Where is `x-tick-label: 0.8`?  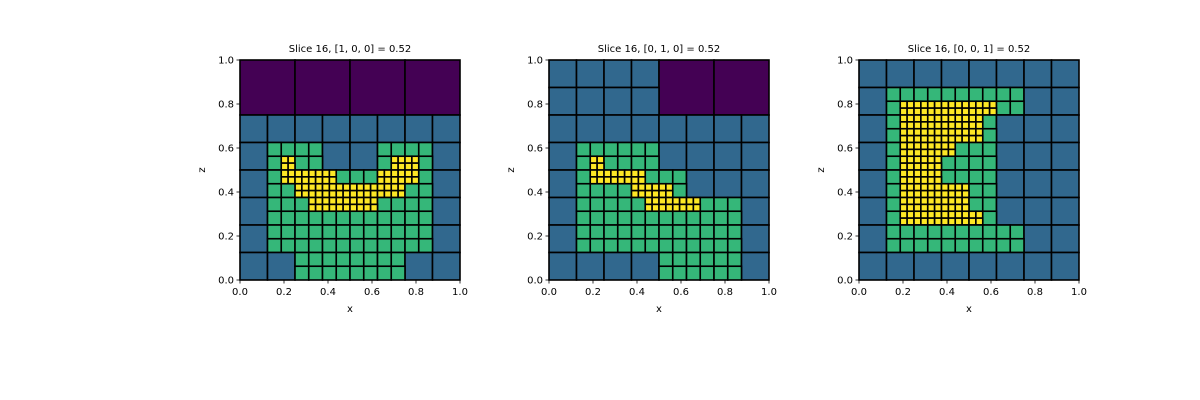 x-tick-label: 0.8 is located at coordinates (416, 292).